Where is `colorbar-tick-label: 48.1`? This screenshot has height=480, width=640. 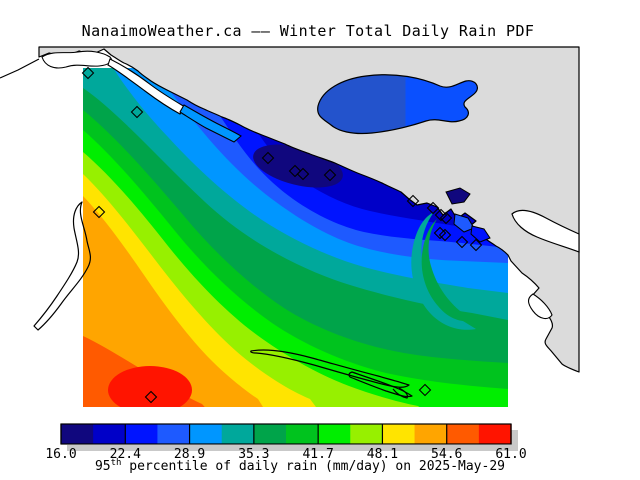 colorbar-tick-label: 48.1 is located at coordinates (382, 454).